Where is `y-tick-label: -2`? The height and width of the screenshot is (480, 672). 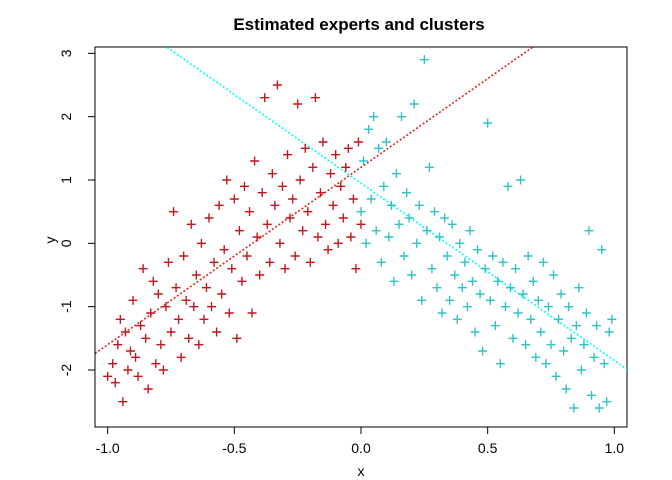
y-tick-label: -2 is located at coordinates (66, 370).